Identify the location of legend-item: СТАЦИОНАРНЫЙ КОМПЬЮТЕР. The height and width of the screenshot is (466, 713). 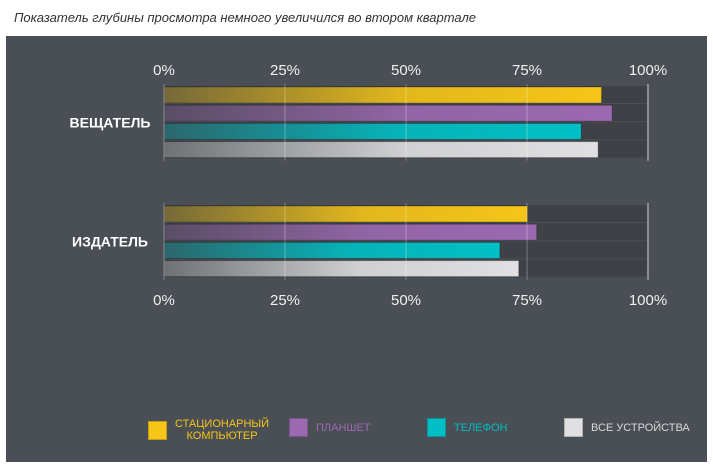
(208, 430).